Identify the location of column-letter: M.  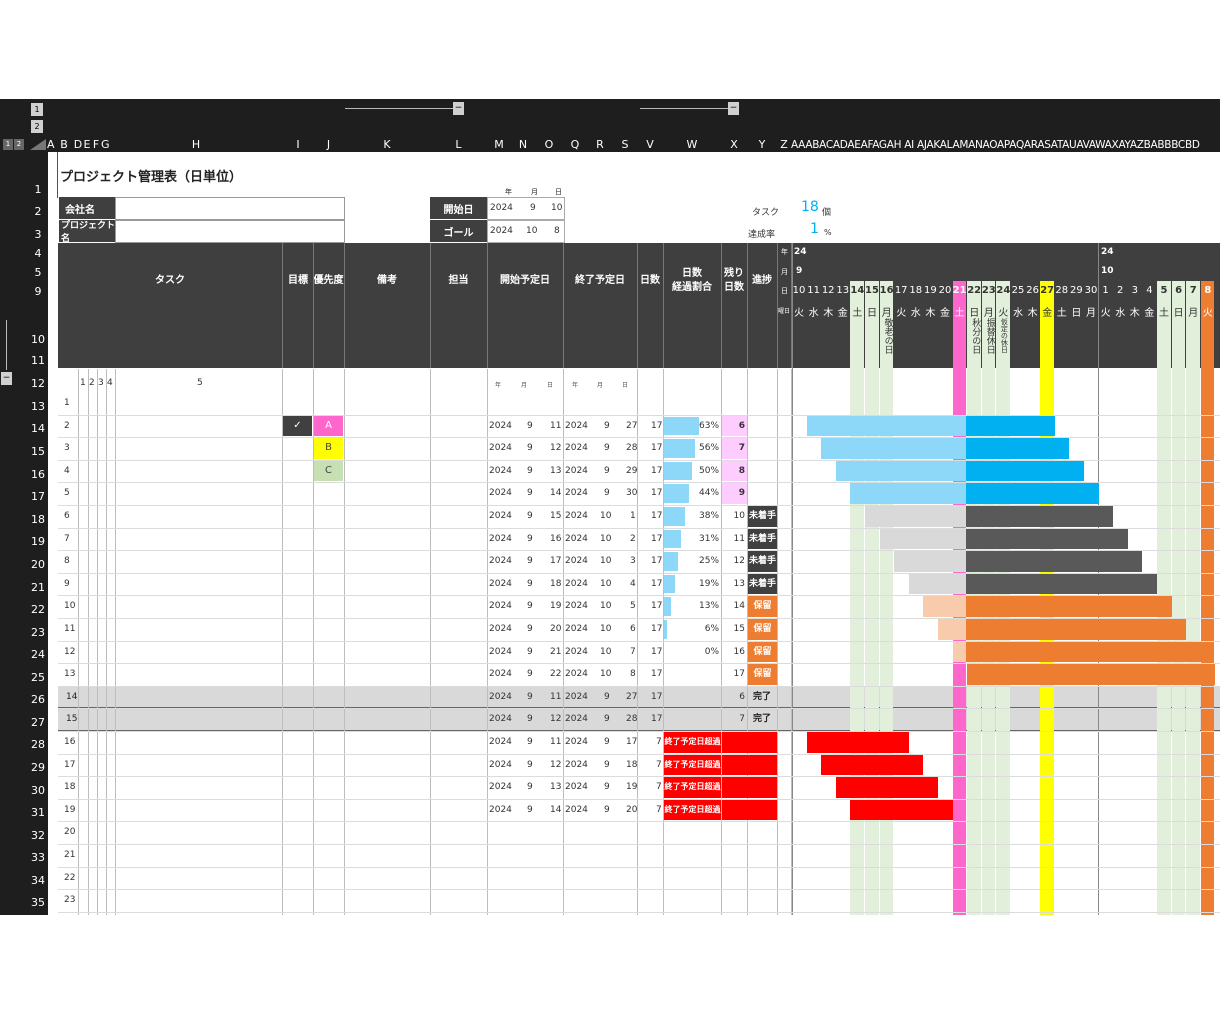
(499, 144).